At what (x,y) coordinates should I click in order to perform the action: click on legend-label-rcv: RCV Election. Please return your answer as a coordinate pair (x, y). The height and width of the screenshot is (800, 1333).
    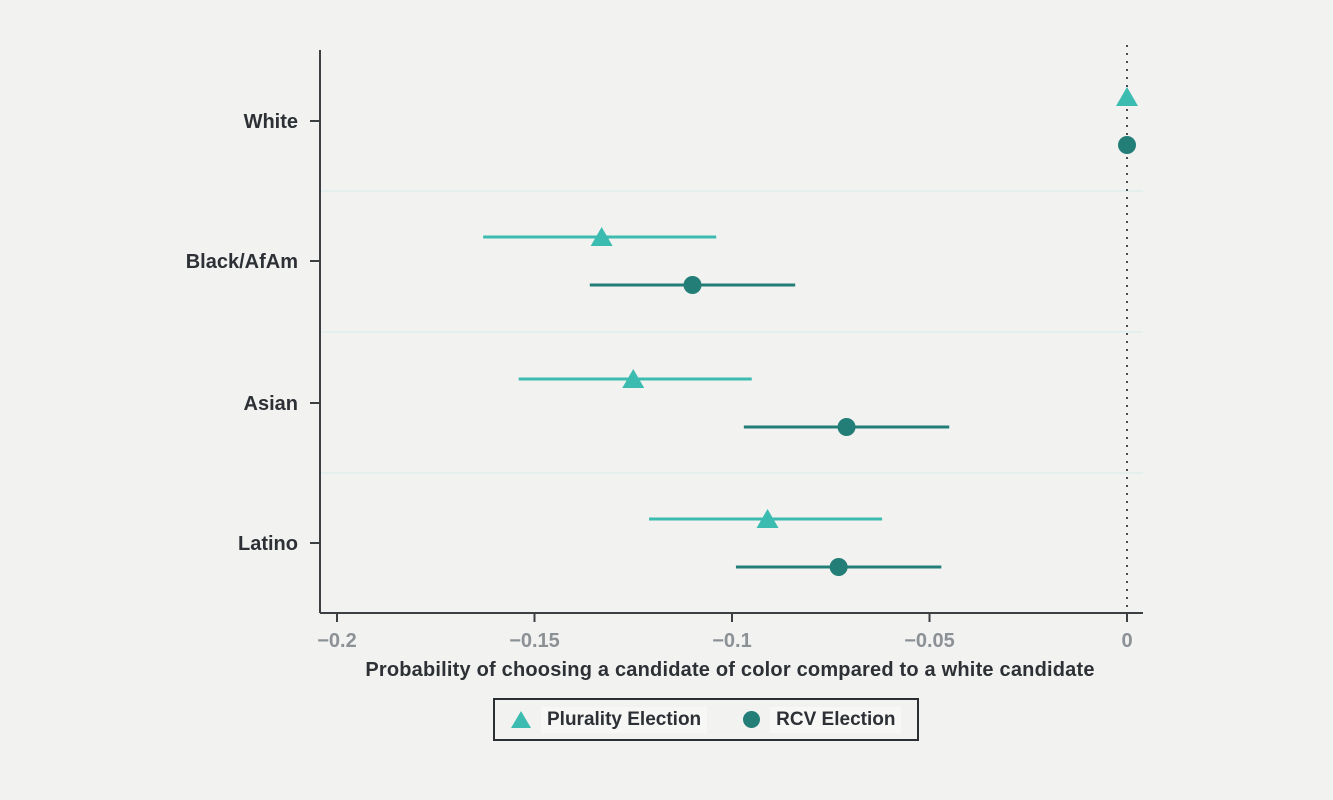
    Looking at the image, I should click on (836, 719).